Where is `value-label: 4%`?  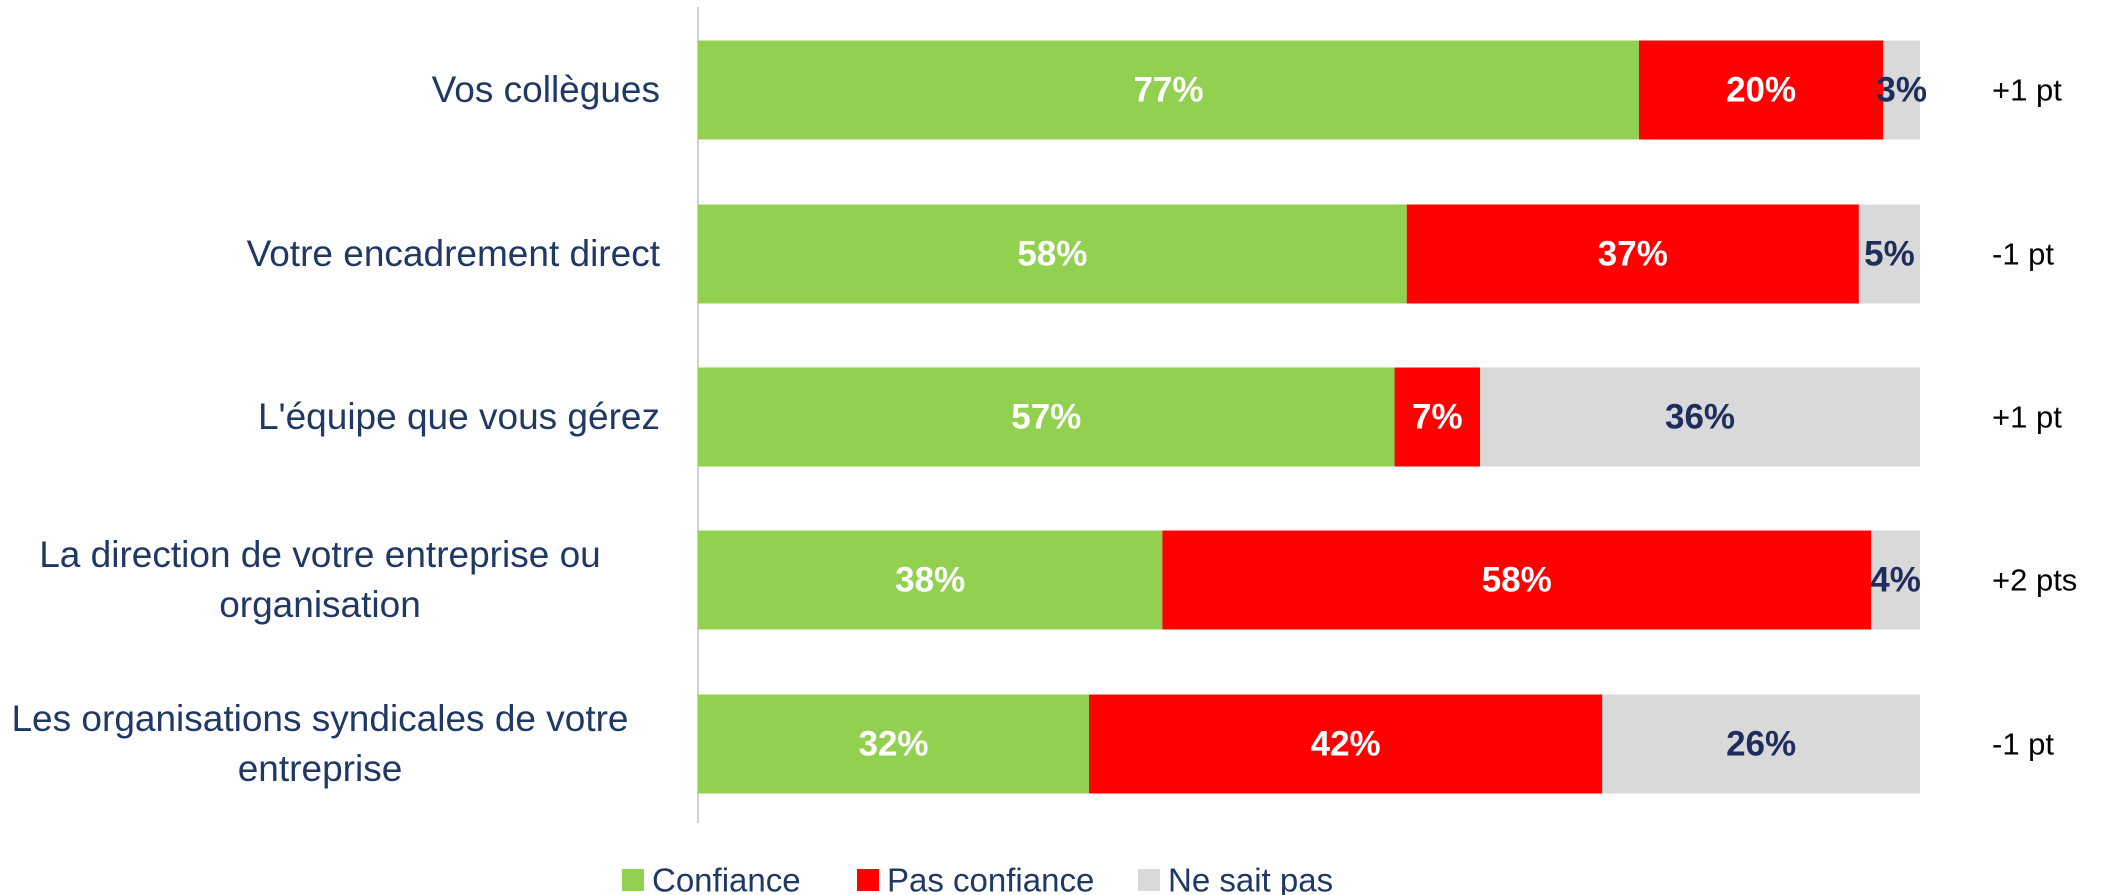 value-label: 4% is located at coordinates (1895, 580).